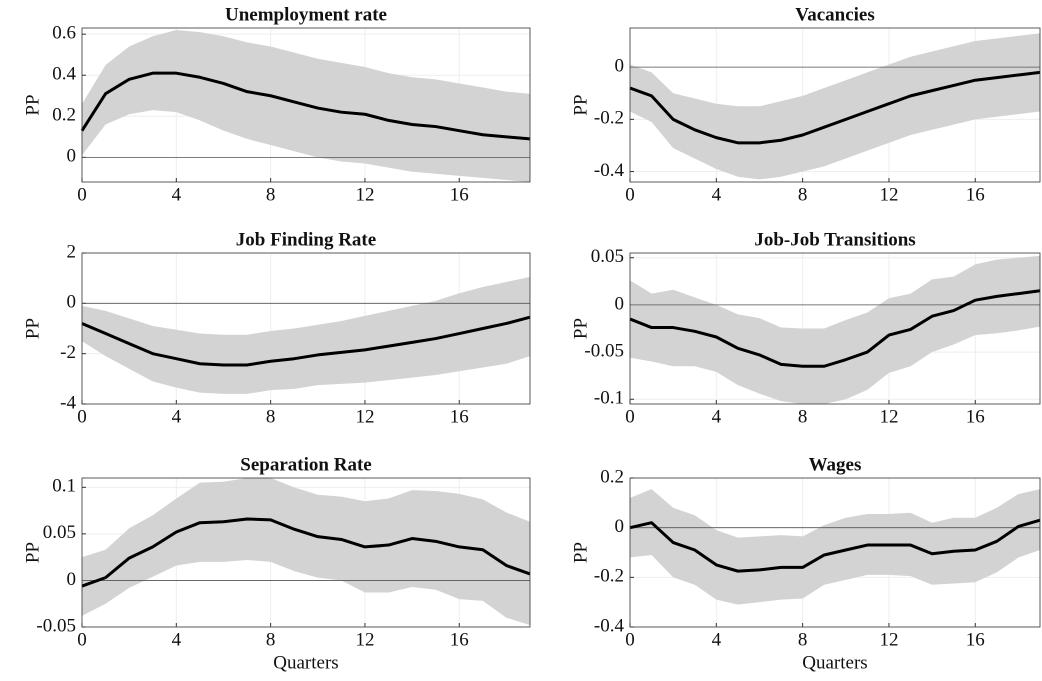  Describe the element at coordinates (835, 464) in the screenshot. I see `chart-title: Wages` at that location.